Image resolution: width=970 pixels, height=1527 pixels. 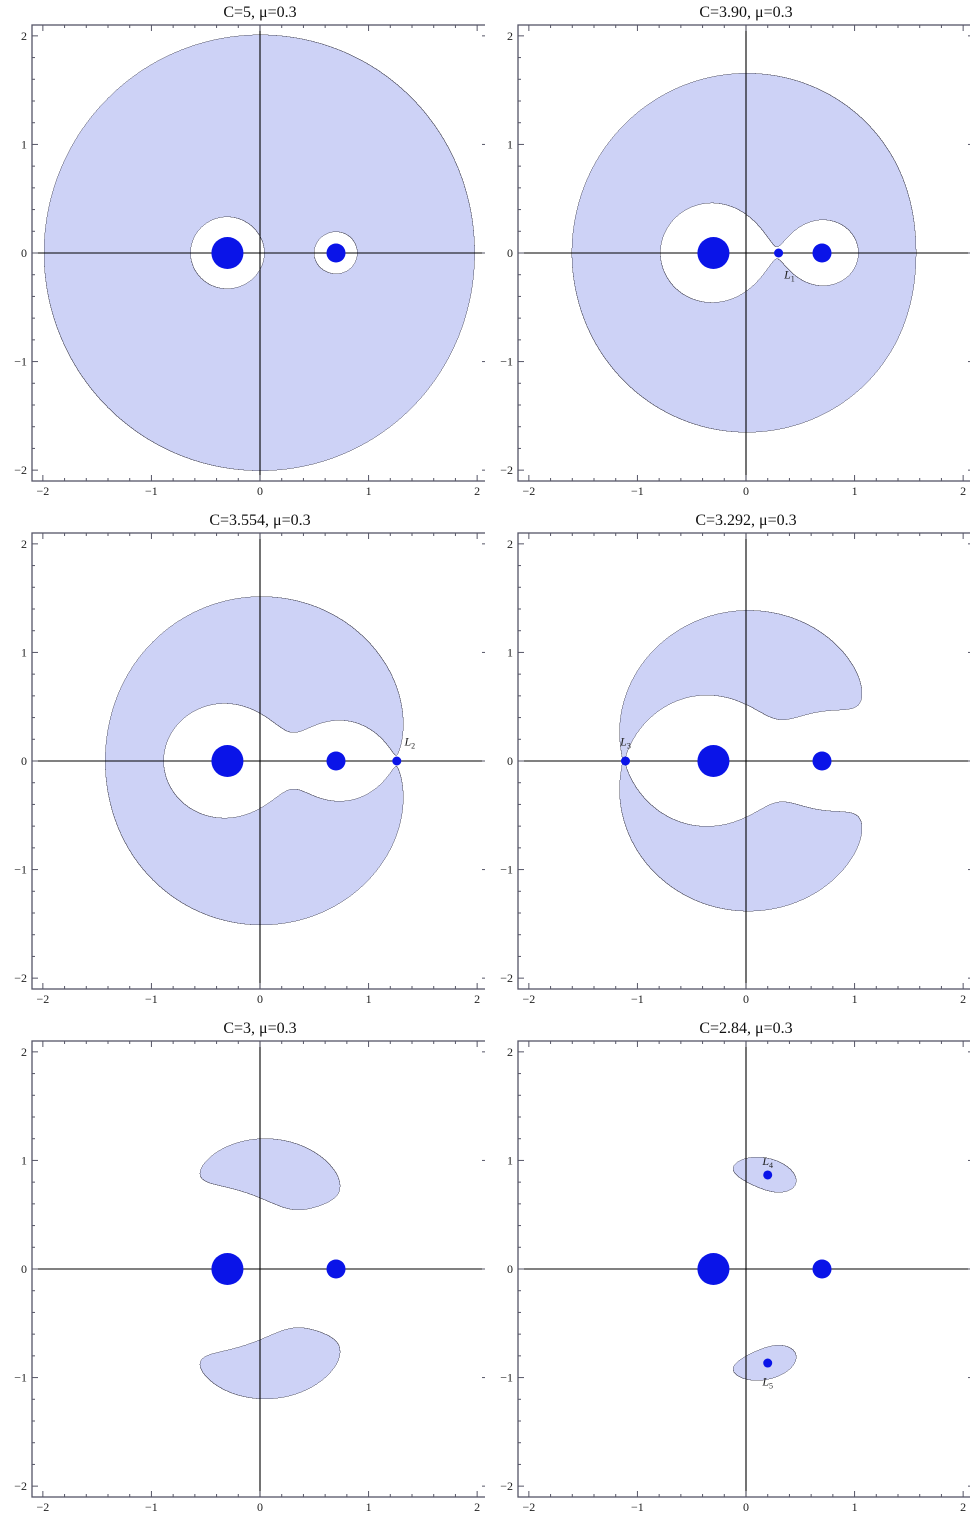 I want to click on lagrange-label-1: L1, so click(x=789, y=276).